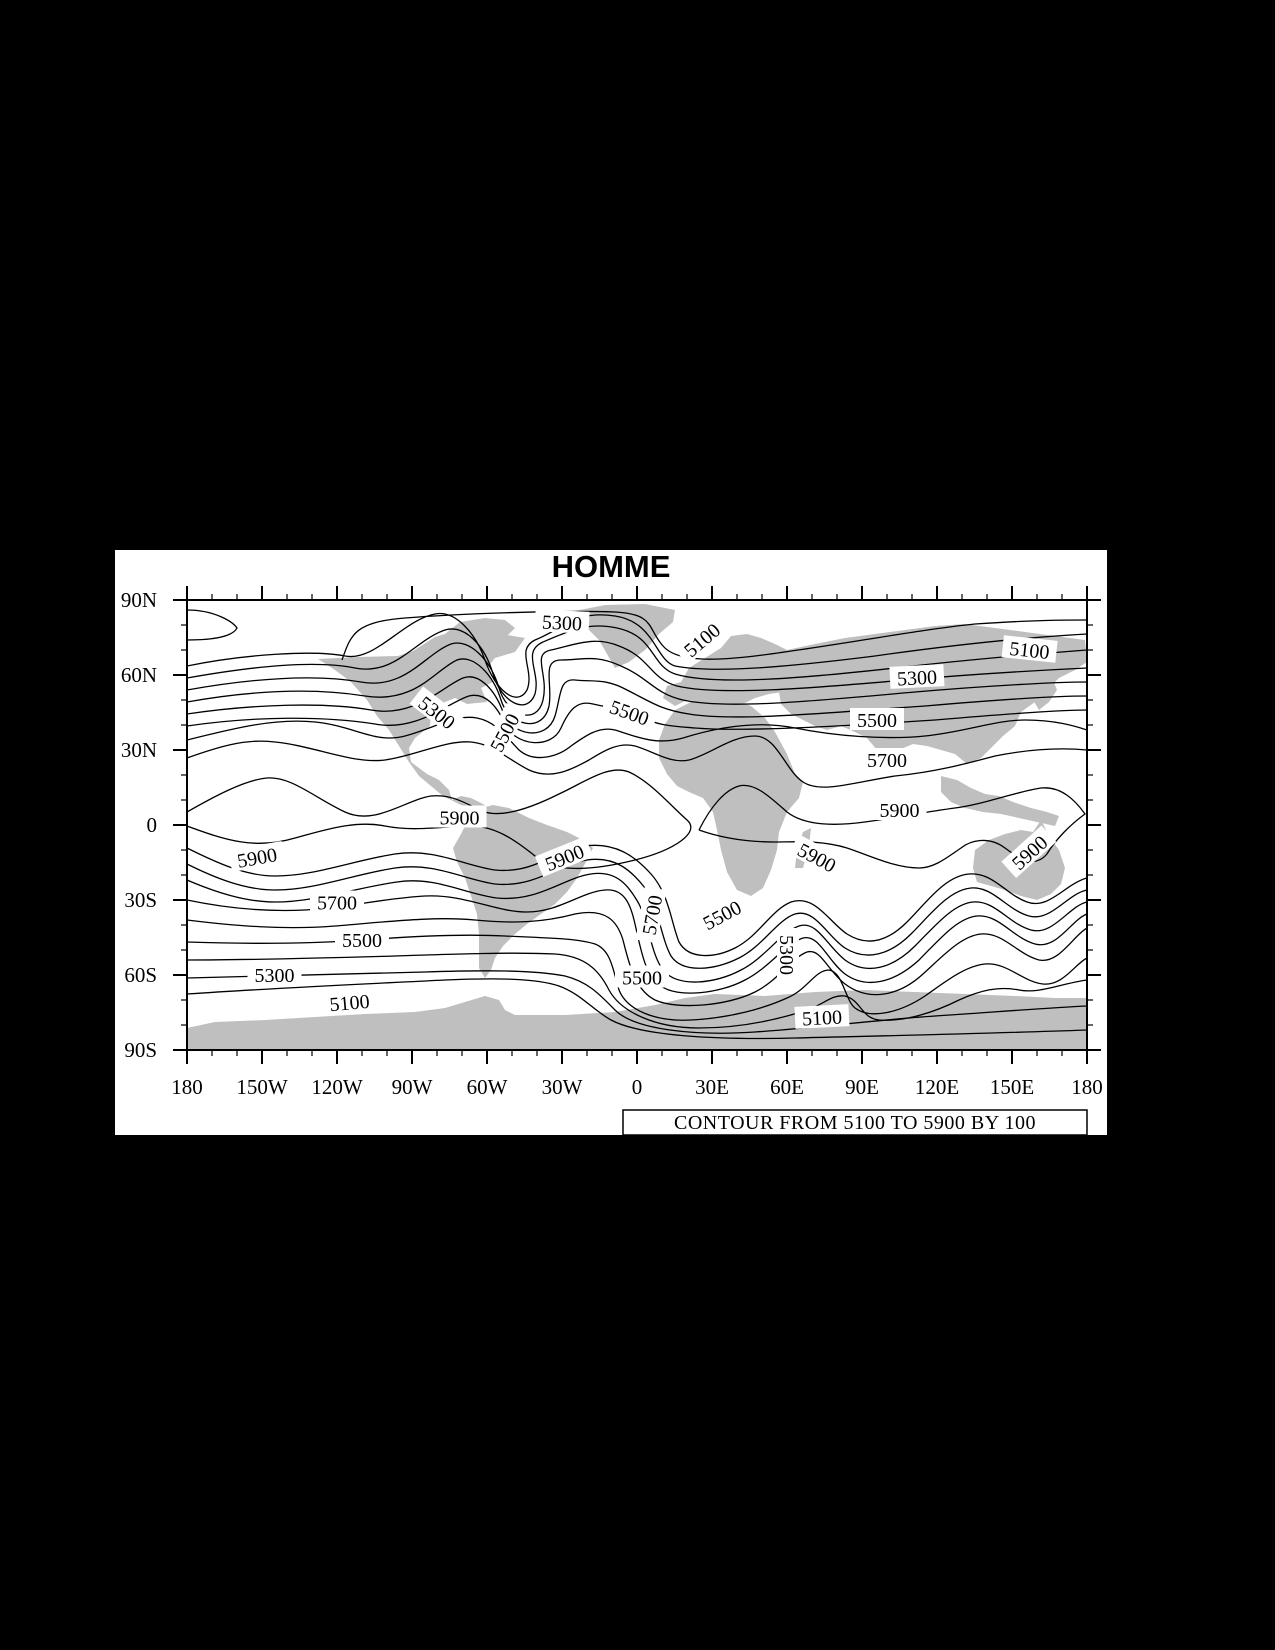 The width and height of the screenshot is (1275, 1650). What do you see at coordinates (140, 975) in the screenshot?
I see `lat-tick-label: 60S` at bounding box center [140, 975].